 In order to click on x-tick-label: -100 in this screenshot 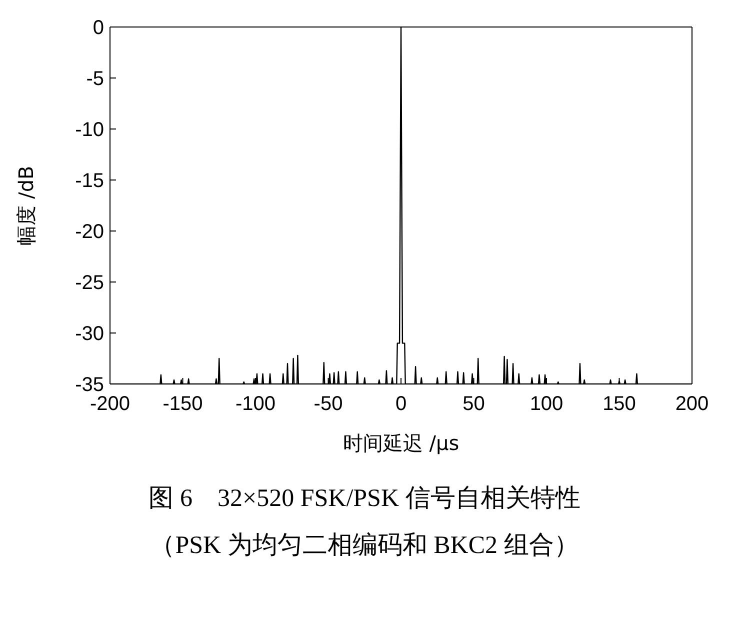, I will do `click(255, 404)`.